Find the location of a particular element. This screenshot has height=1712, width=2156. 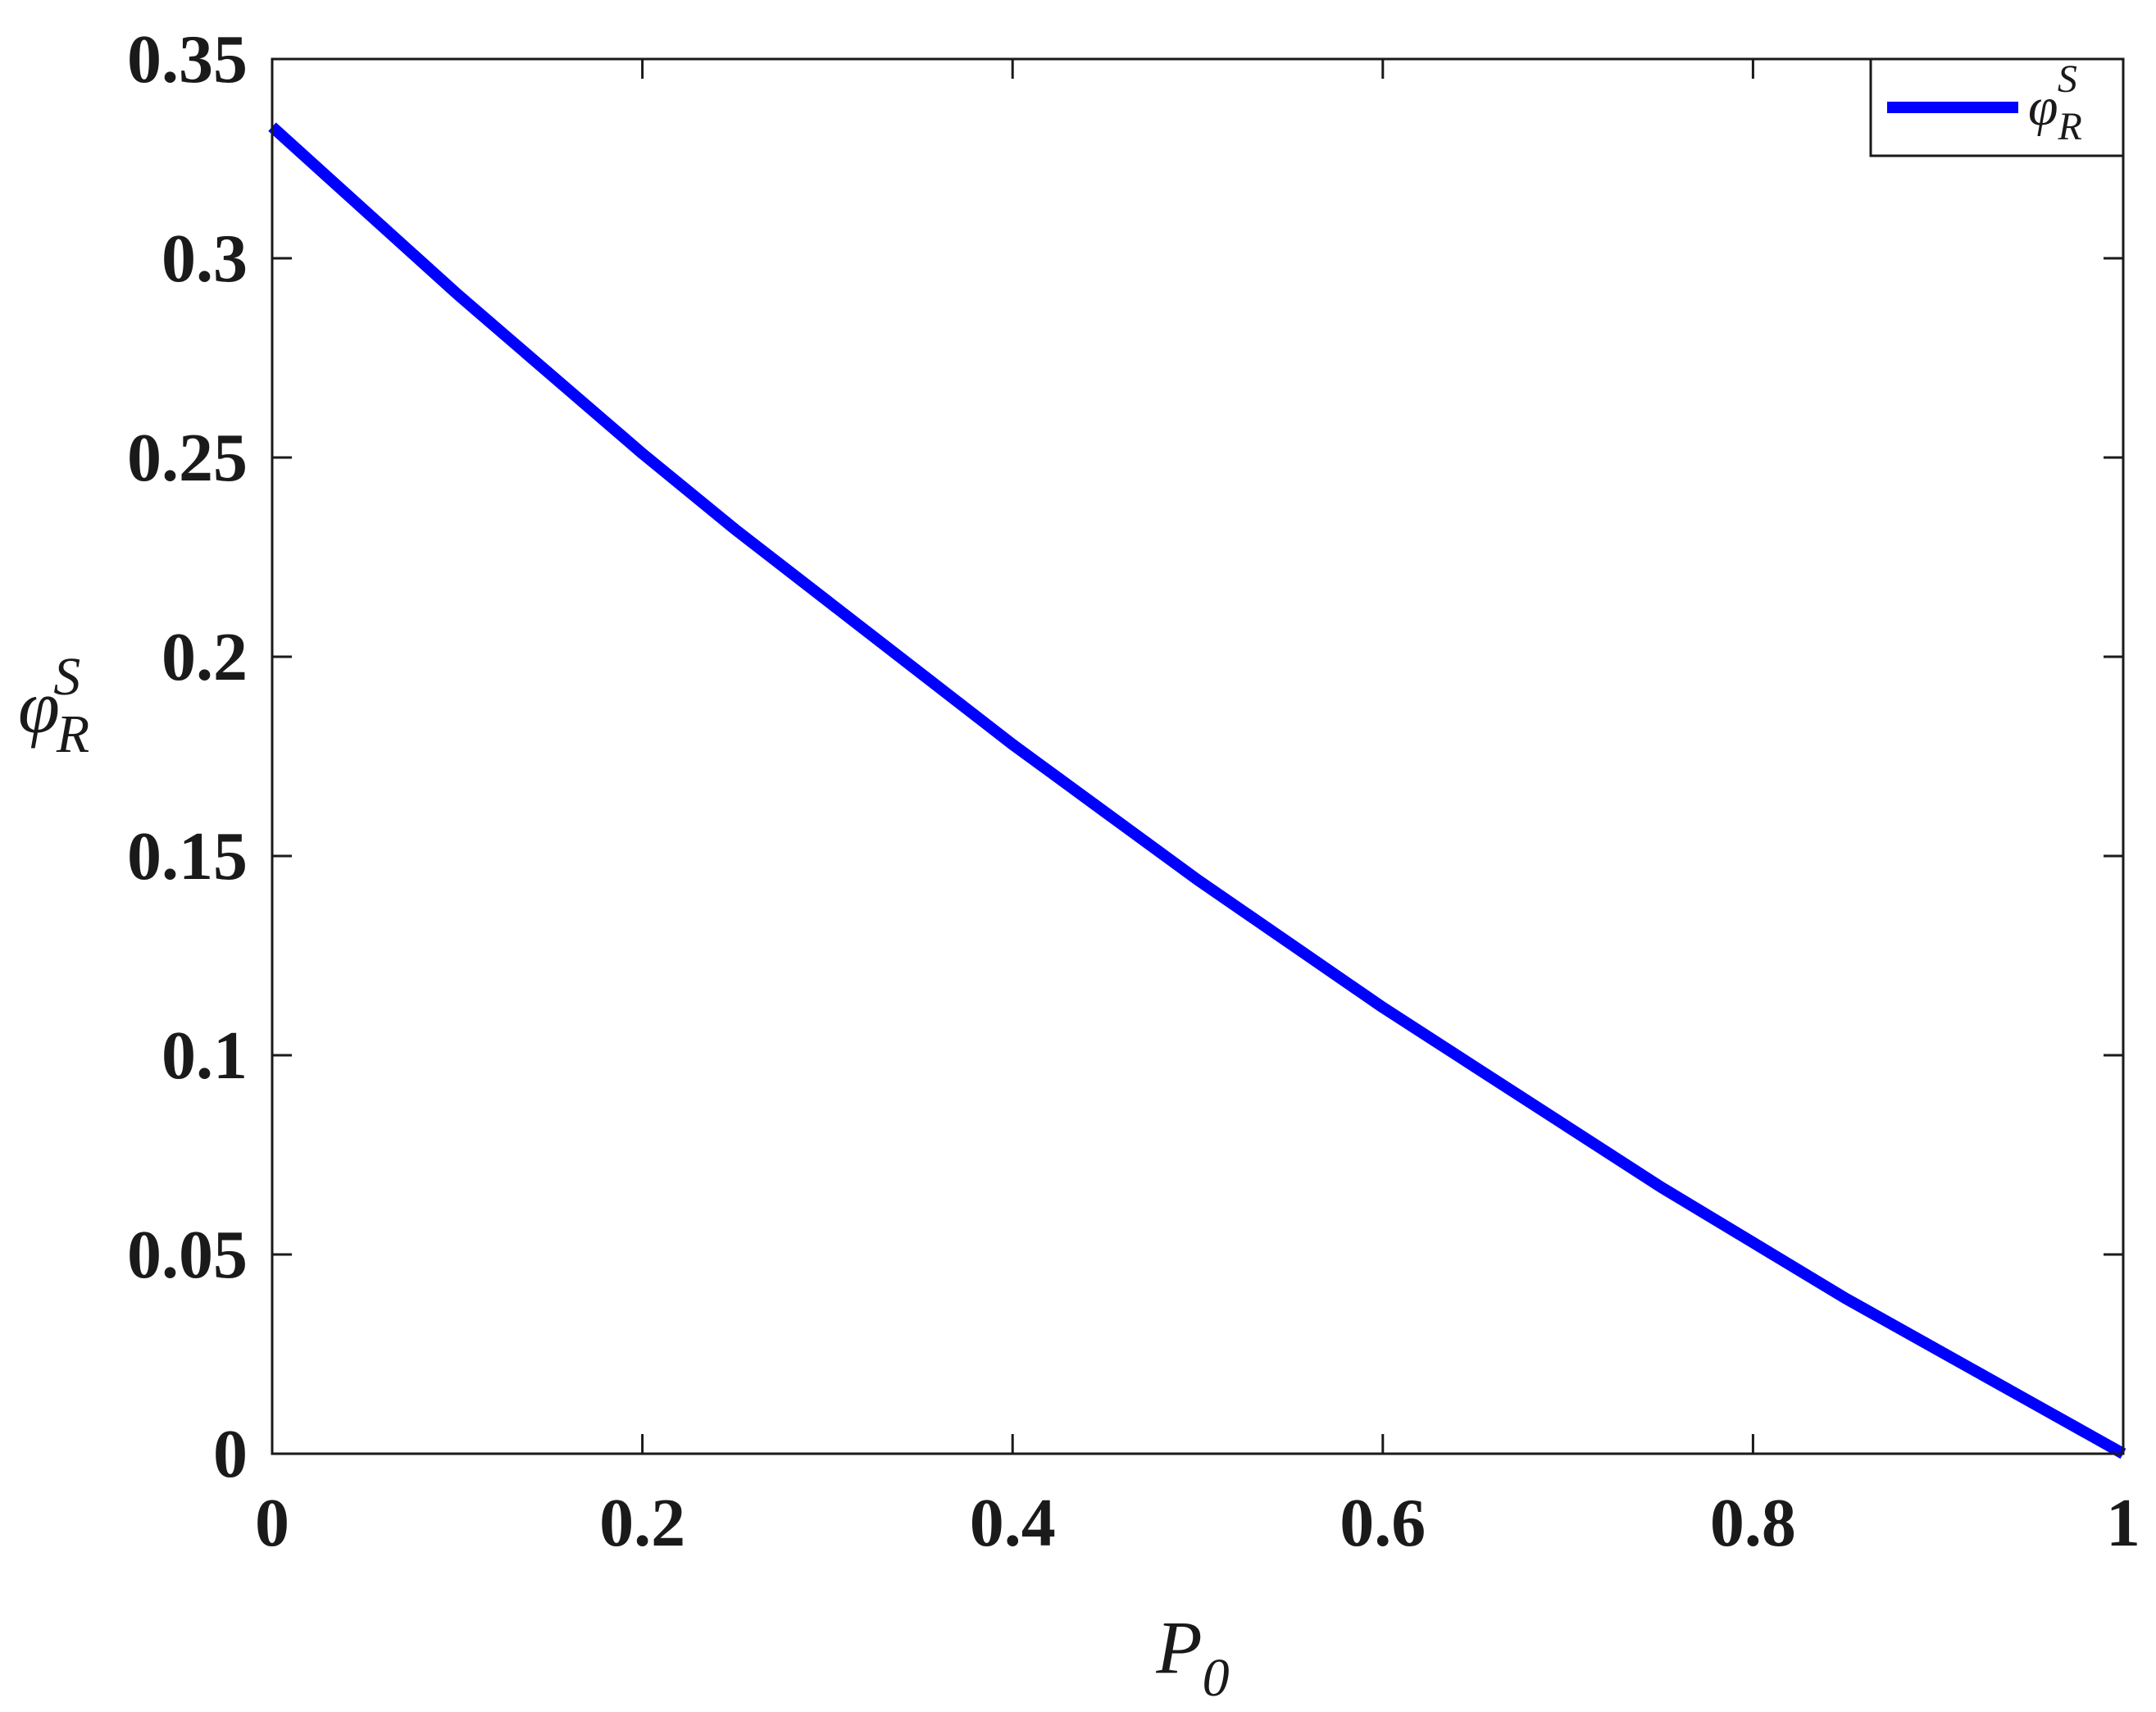

x-tick-label: 0 is located at coordinates (272, 1523).